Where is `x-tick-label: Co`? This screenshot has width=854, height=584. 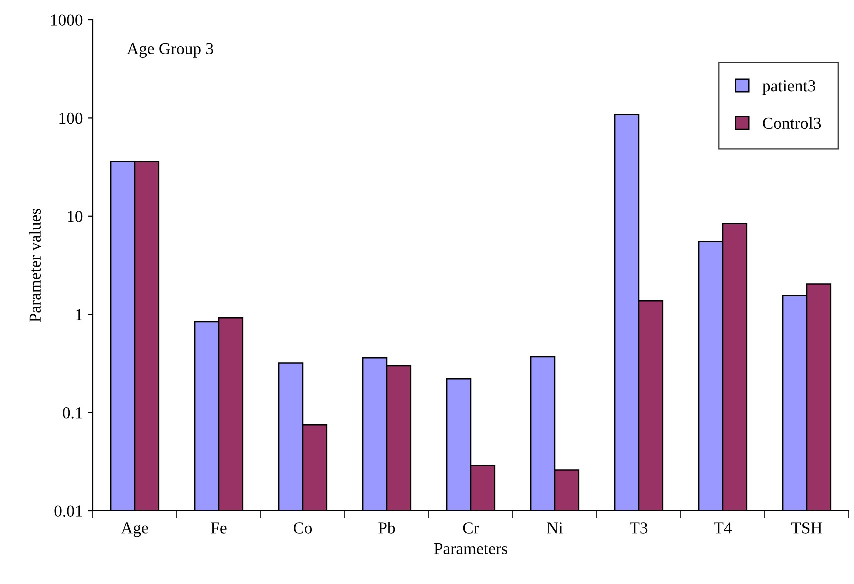
x-tick-label: Co is located at coordinates (303, 528).